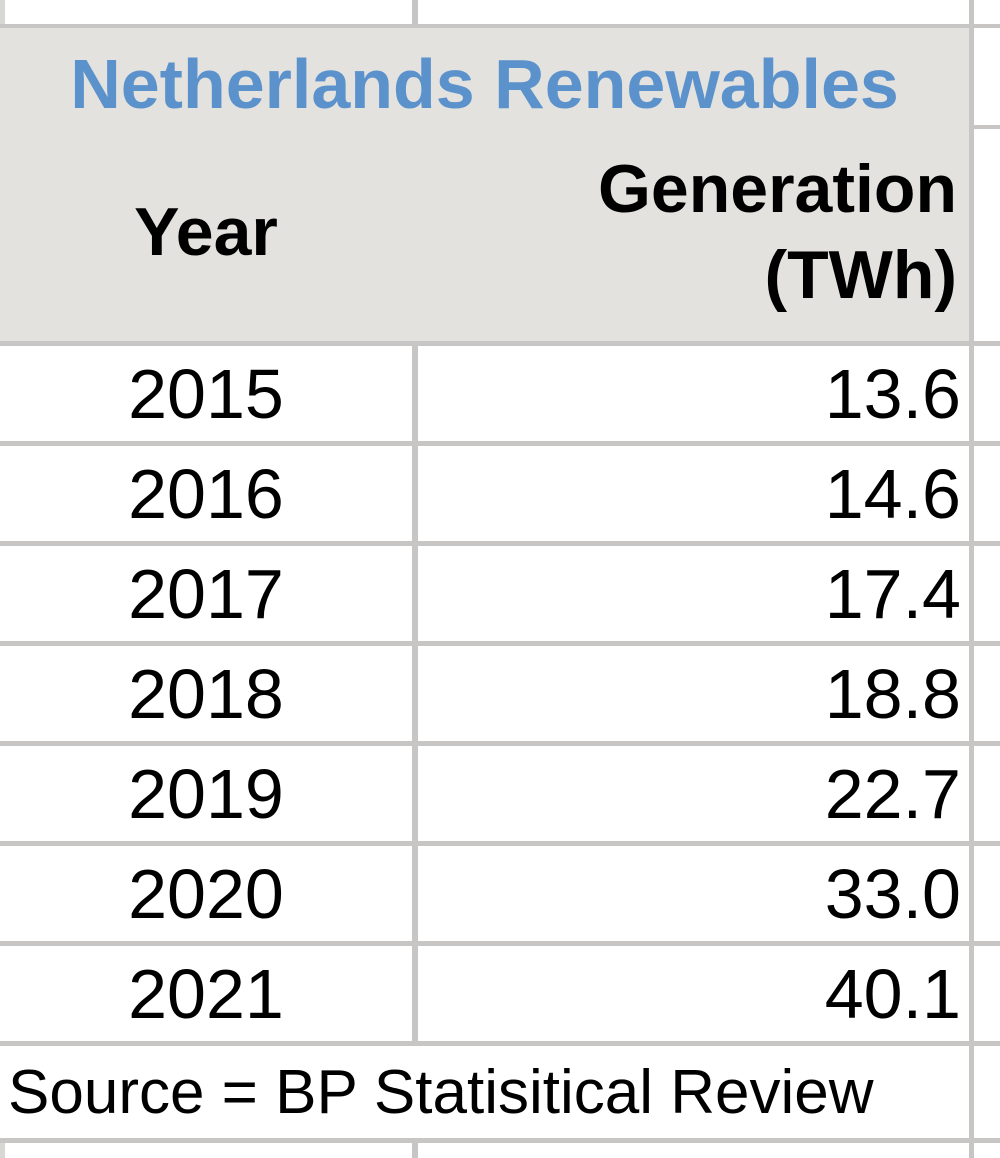 This screenshot has height=1158, width=1000. I want to click on table-row: 2019 22.7, so click(500, 793).